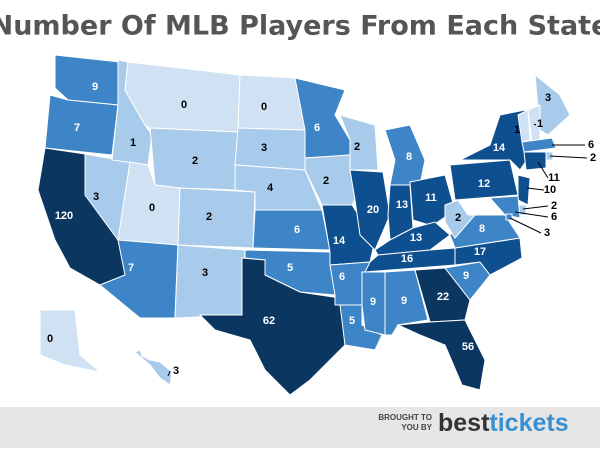 The width and height of the screenshot is (600, 453). I want to click on state-value-label: 20, so click(373, 210).